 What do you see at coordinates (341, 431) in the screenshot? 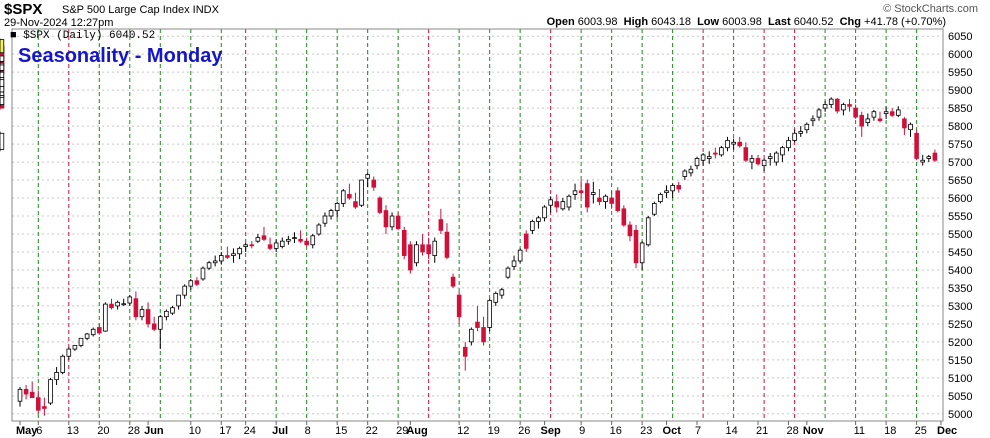
I see `x-tick-label: 15` at bounding box center [341, 431].